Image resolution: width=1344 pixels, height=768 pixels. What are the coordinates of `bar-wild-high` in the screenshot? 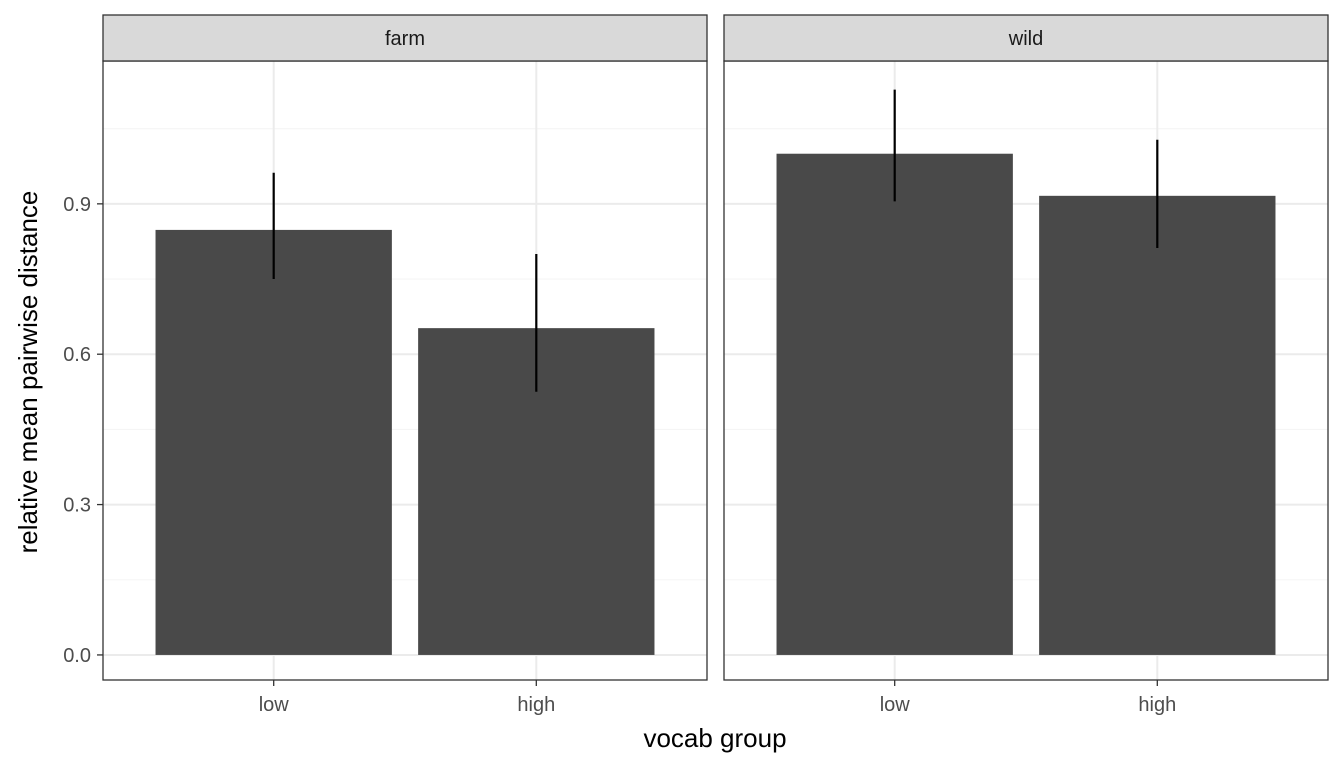 It's located at (1157, 425).